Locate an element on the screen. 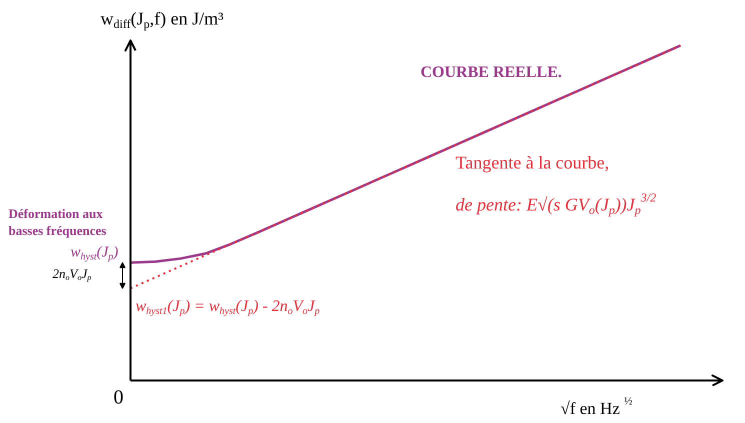 The height and width of the screenshot is (423, 745). series-label: COURBE REELLE. is located at coordinates (491, 72).